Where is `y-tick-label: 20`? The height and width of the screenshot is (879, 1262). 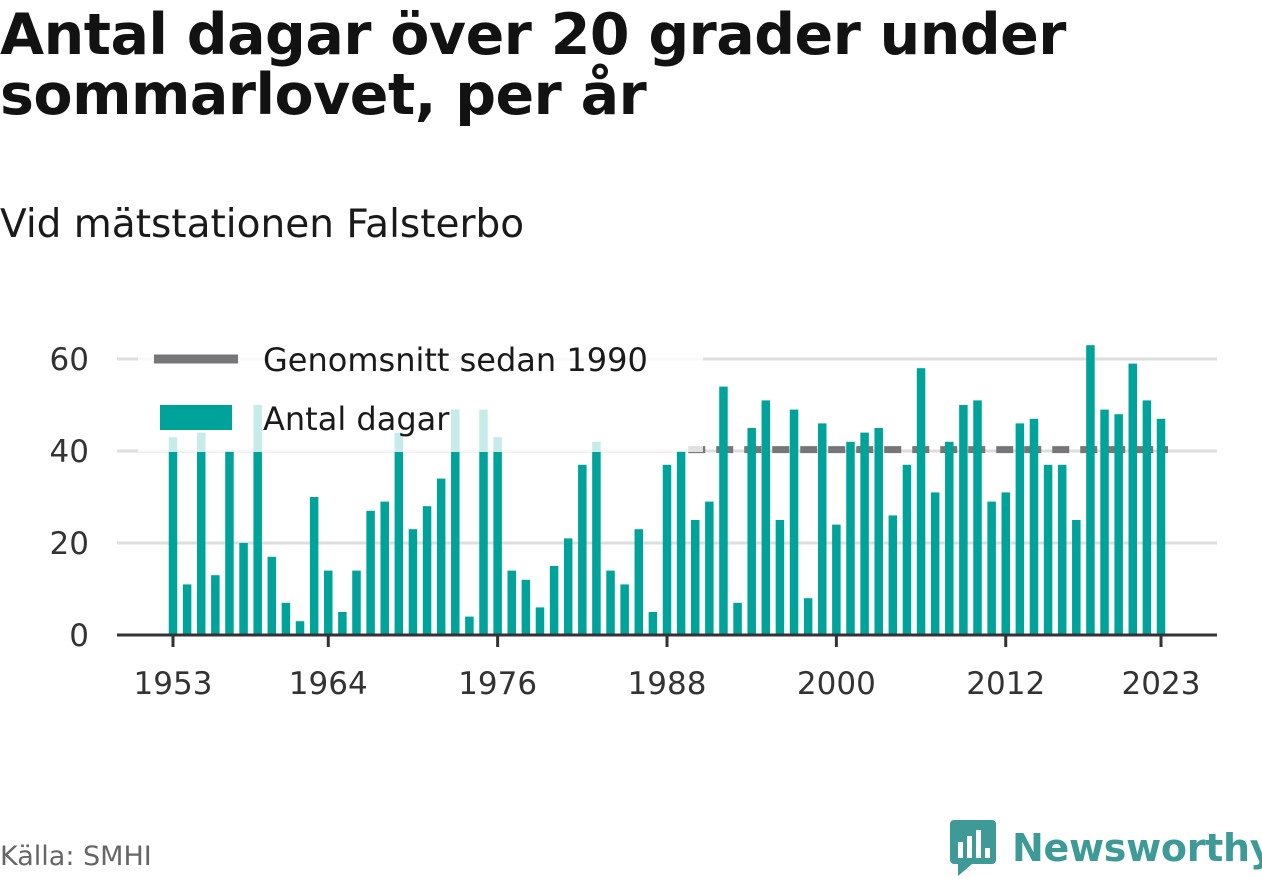
y-tick-label: 20 is located at coordinates (69, 544).